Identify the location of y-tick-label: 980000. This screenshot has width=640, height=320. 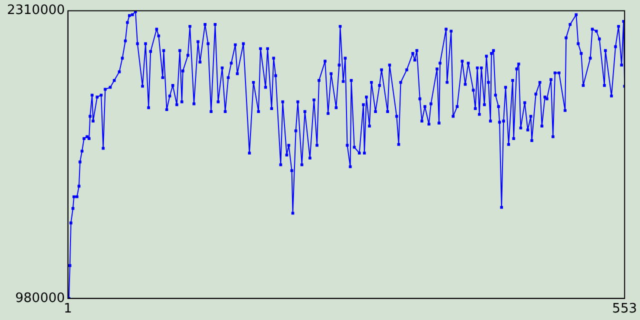
(40, 298).